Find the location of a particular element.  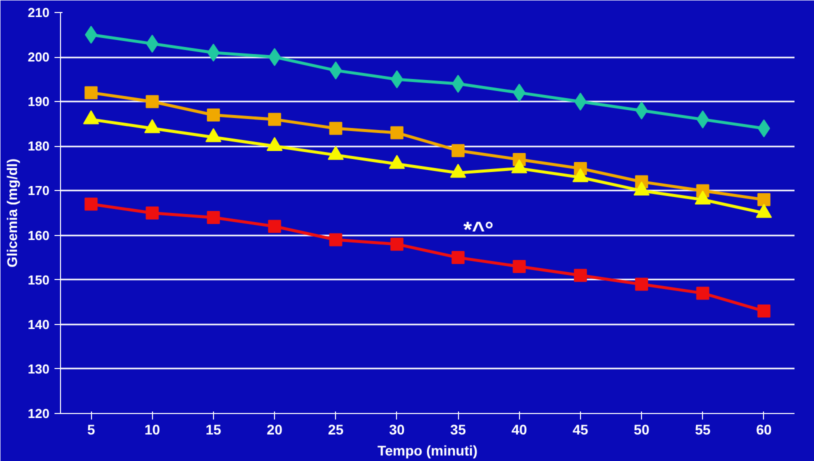

y-tick-label: 180 is located at coordinates (39, 146).